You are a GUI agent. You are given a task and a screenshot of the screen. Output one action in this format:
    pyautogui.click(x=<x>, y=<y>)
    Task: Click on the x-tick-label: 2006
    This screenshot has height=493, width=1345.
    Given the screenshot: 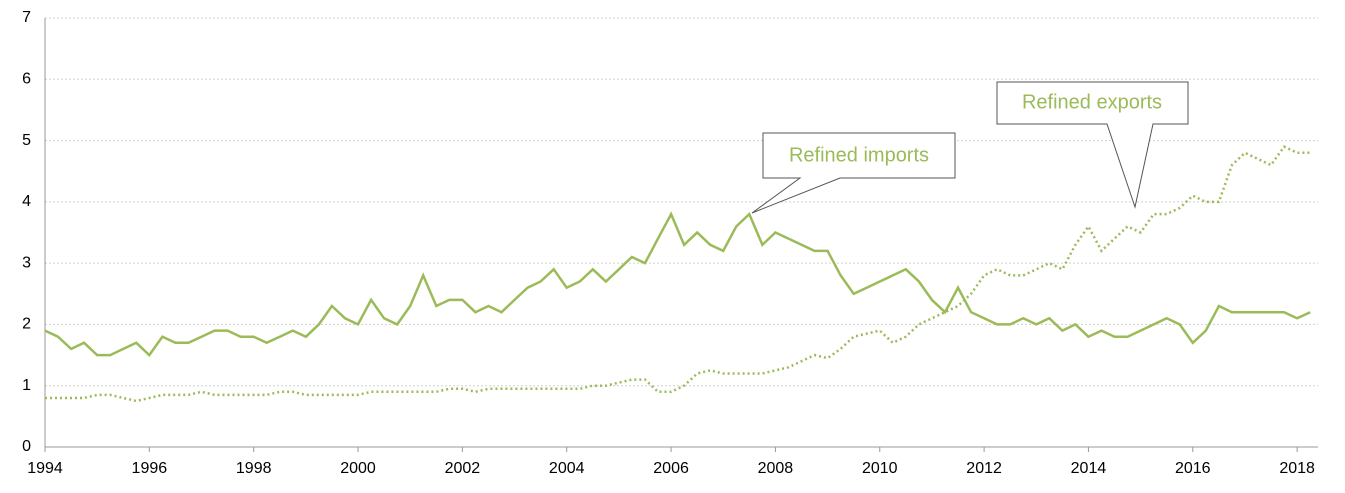 What is the action you would take?
    pyautogui.click(x=671, y=468)
    